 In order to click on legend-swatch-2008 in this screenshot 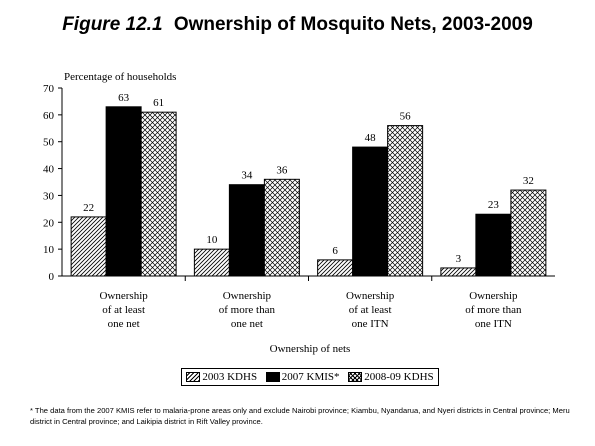, I will do `click(355, 377)`.